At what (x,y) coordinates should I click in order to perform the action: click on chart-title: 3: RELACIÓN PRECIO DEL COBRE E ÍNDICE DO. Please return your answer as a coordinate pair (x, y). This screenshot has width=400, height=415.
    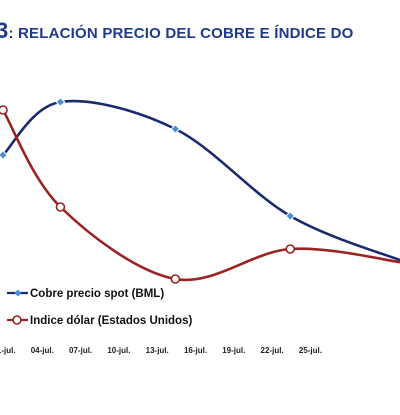
    Looking at the image, I should click on (177, 31).